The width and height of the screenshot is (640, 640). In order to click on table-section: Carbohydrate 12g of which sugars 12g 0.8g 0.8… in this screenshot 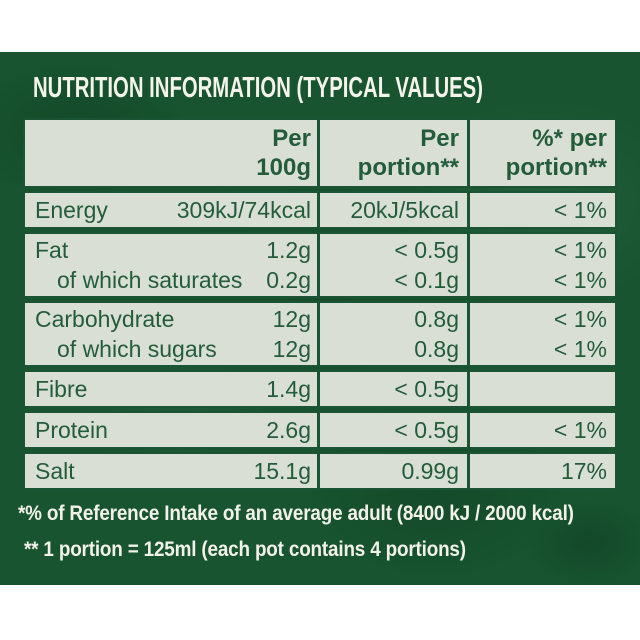, I will do `click(320, 334)`.